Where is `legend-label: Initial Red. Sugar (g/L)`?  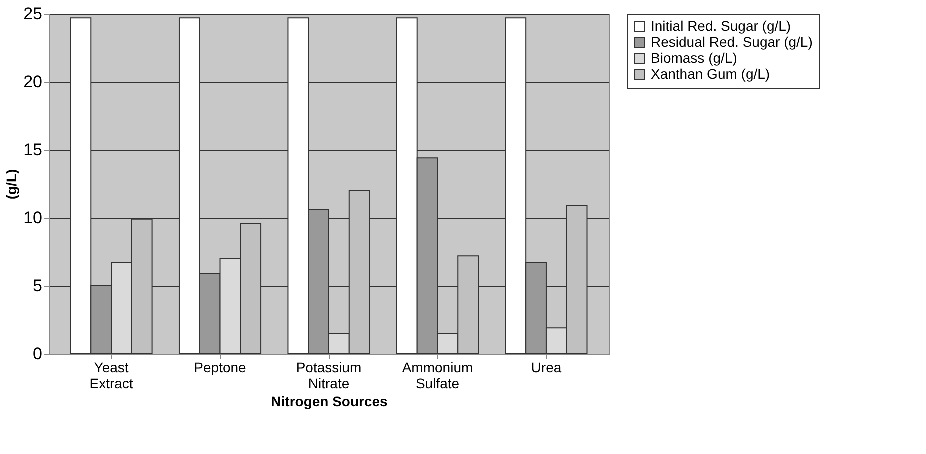 legend-label: Initial Red. Sugar (g/L) is located at coordinates (721, 26).